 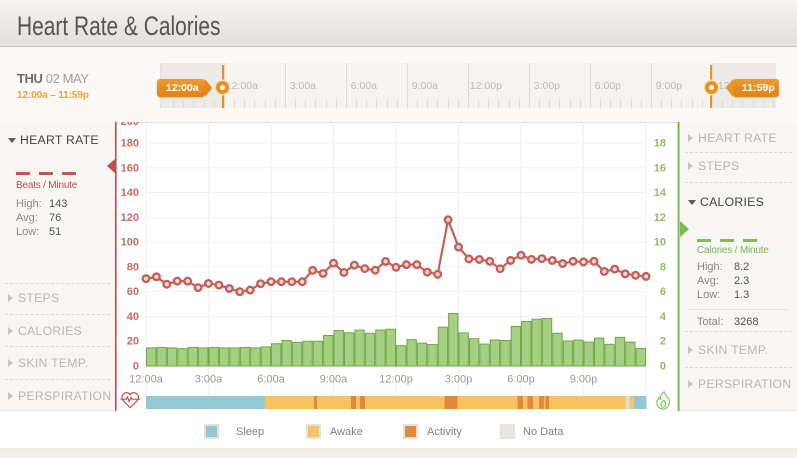 What do you see at coordinates (663, 317) in the screenshot?
I see `svg-text: 4` at bounding box center [663, 317].